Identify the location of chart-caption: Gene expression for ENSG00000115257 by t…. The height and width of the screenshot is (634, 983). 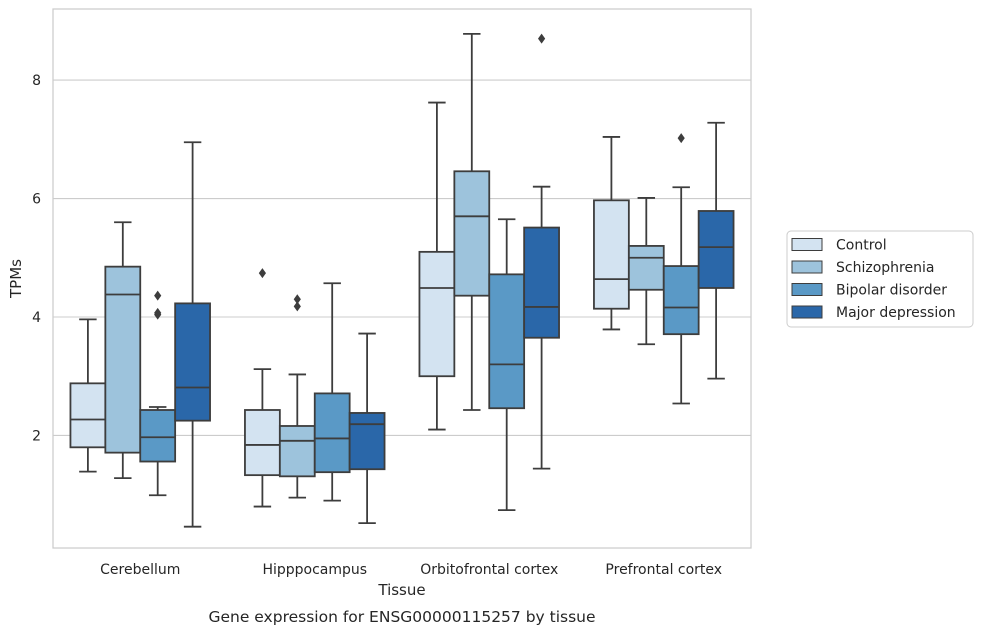
(401, 617).